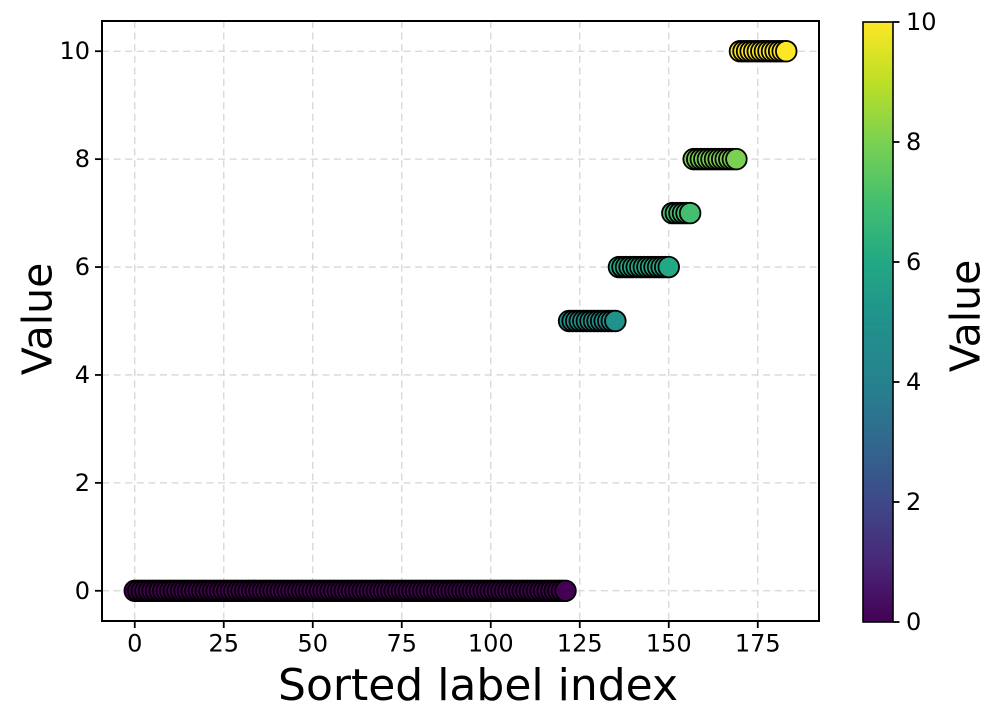 This screenshot has width=996, height=718. What do you see at coordinates (82, 483) in the screenshot?
I see `y-tick-label: 2` at bounding box center [82, 483].